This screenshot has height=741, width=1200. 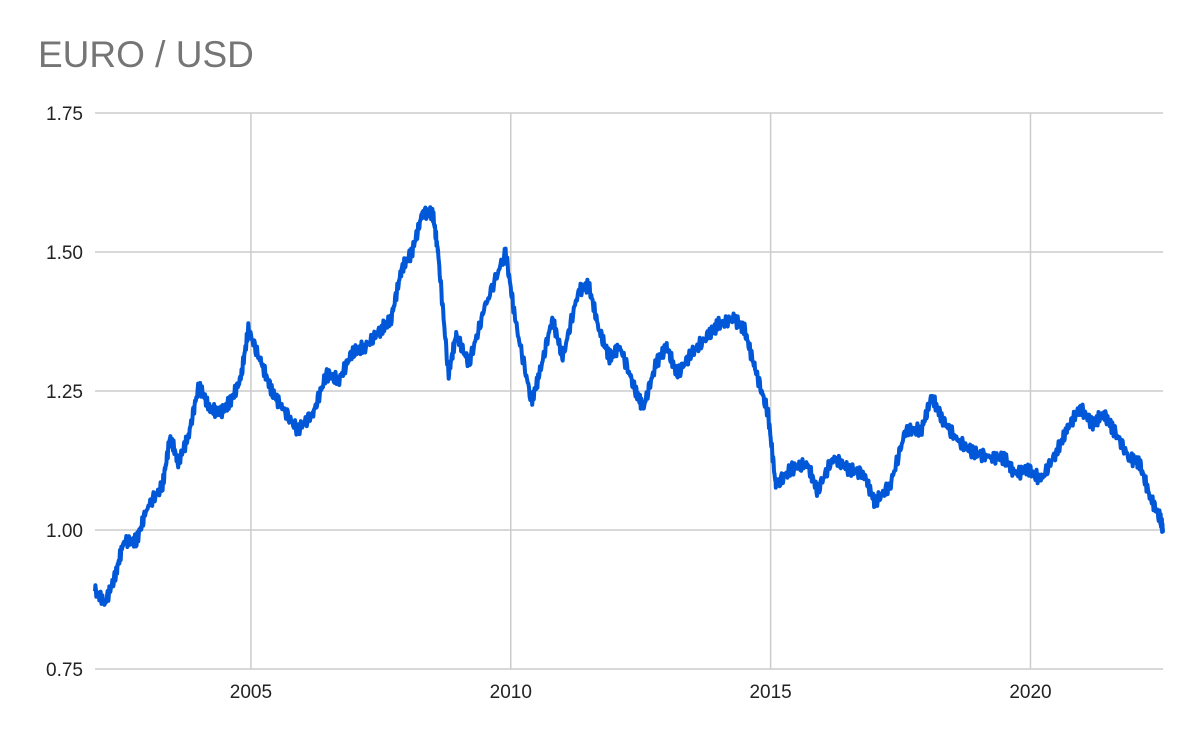 I want to click on chart-title: EURO / USD, so click(x=146, y=54).